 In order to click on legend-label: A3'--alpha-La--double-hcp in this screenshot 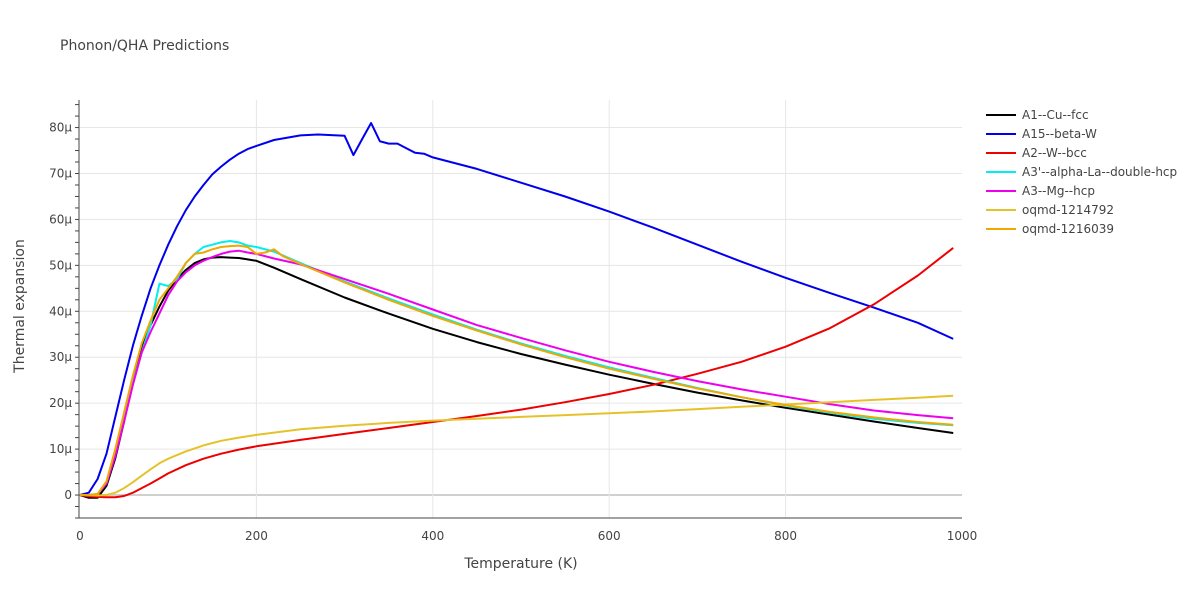, I will do `click(1099, 172)`.